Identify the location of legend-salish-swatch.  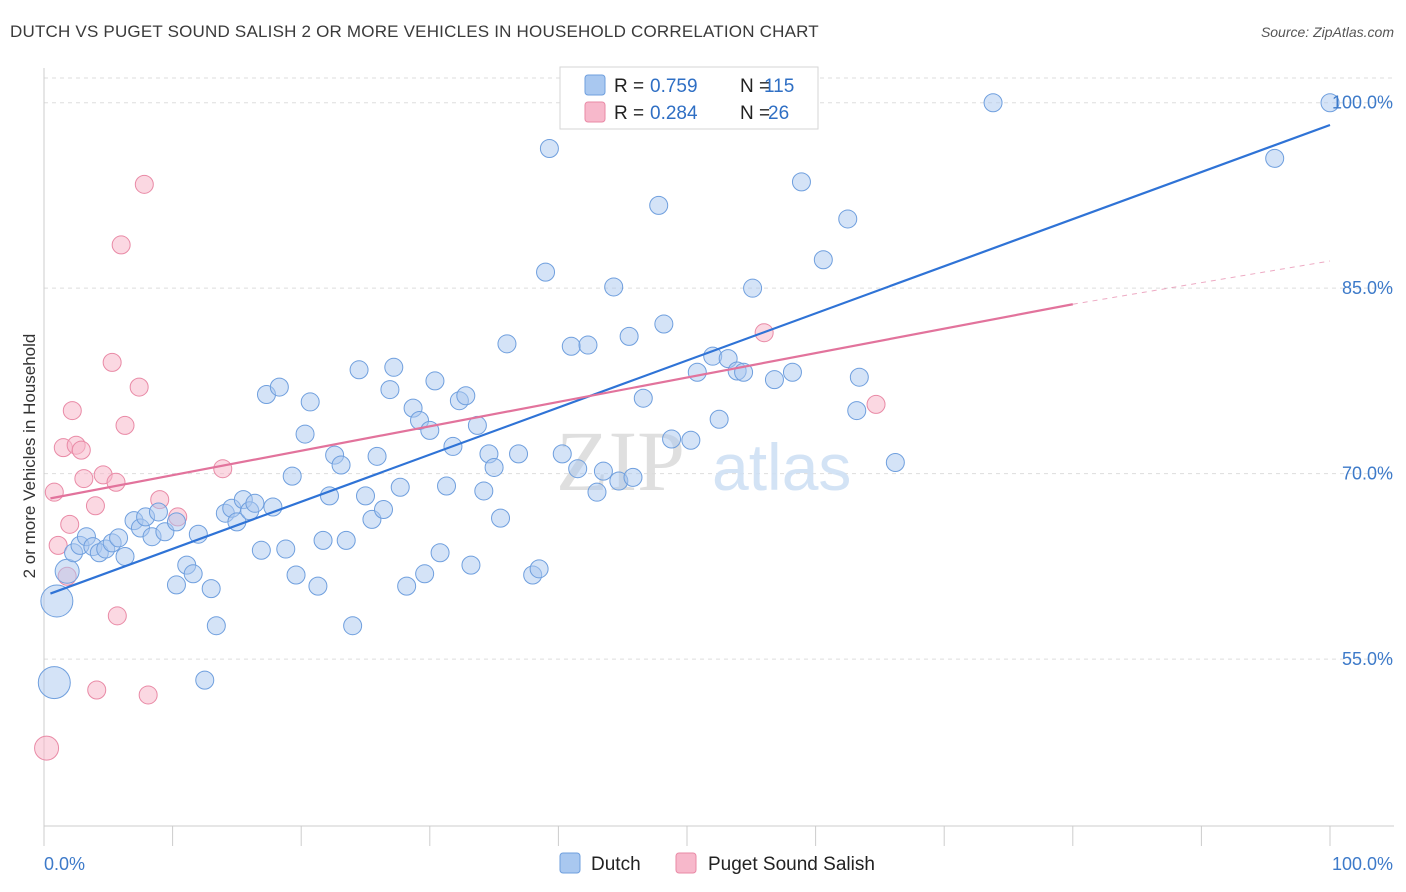
(595, 112).